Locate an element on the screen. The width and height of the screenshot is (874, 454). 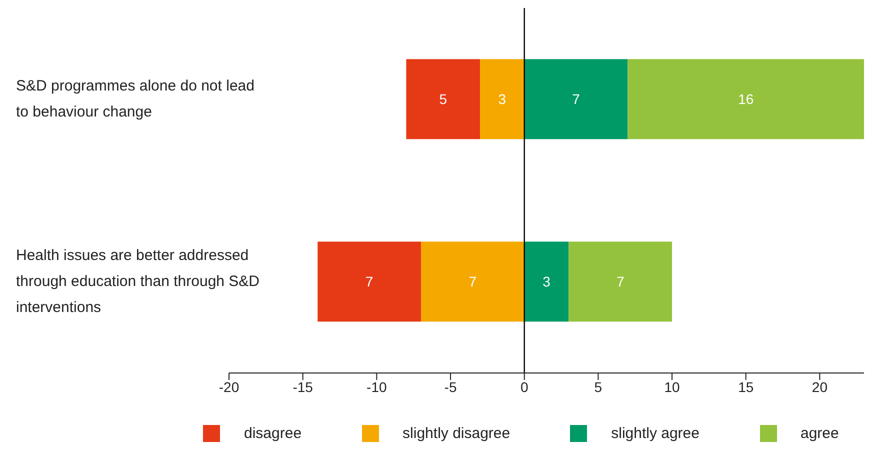
x-tick-label: -20 is located at coordinates (229, 386).